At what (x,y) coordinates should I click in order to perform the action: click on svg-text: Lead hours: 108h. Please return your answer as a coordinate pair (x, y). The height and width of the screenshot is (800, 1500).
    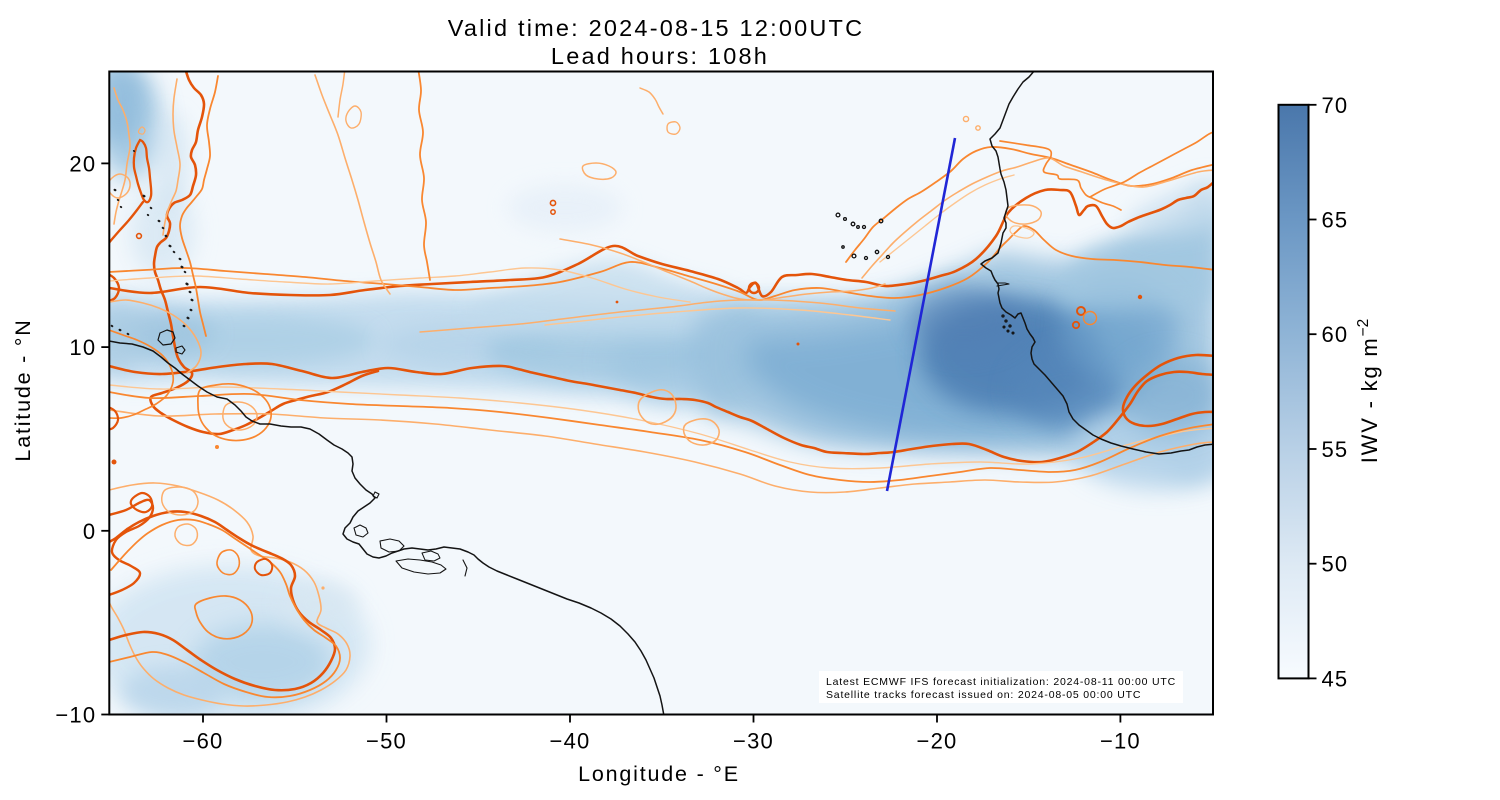
    Looking at the image, I should click on (660, 56).